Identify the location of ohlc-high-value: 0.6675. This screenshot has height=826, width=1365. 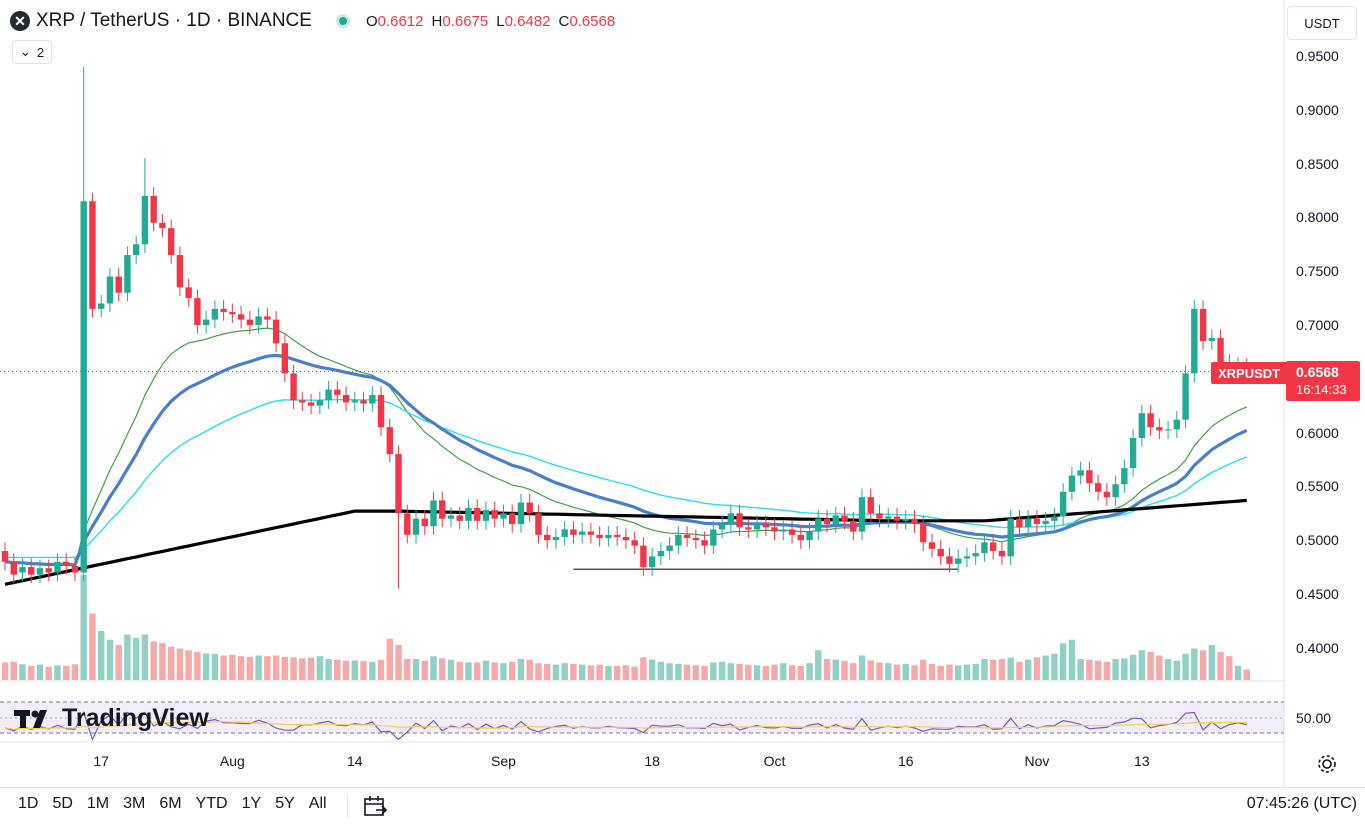
(465, 21).